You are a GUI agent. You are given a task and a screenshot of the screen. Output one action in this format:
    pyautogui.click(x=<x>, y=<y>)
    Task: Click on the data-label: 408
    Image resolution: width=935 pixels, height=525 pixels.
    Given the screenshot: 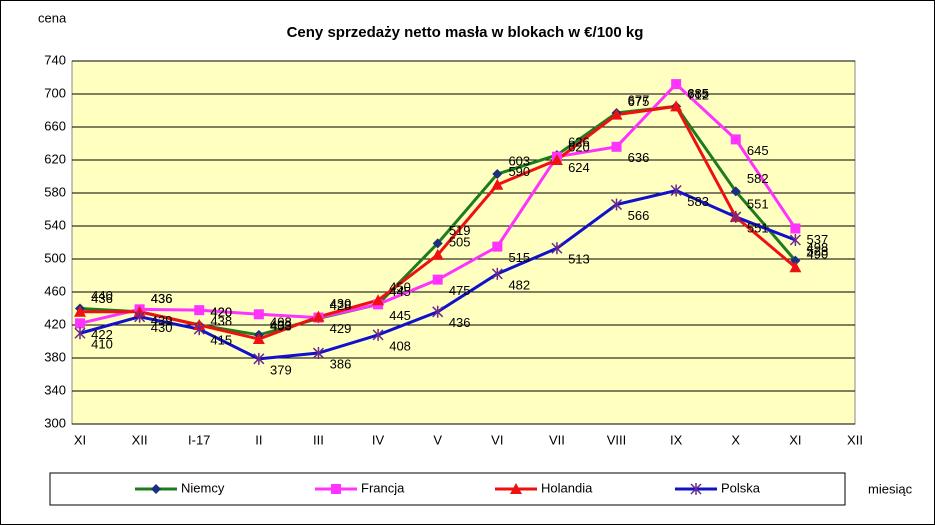 What is the action you would take?
    pyautogui.click(x=281, y=321)
    